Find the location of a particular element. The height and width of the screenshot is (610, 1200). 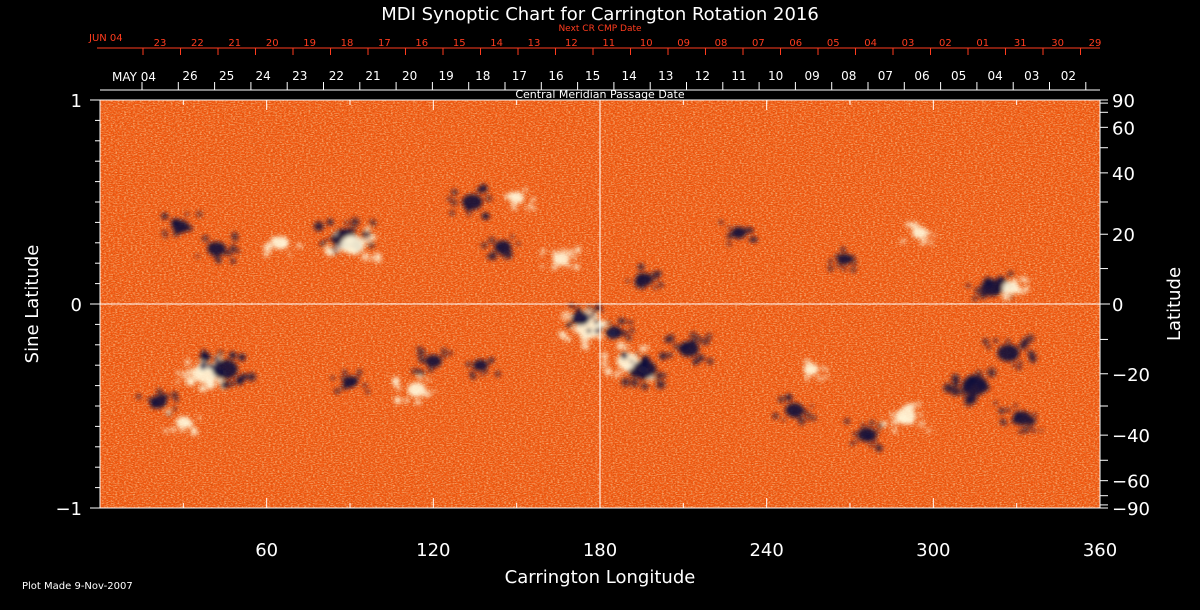

cmp-day-label: 03 is located at coordinates (1031, 76).